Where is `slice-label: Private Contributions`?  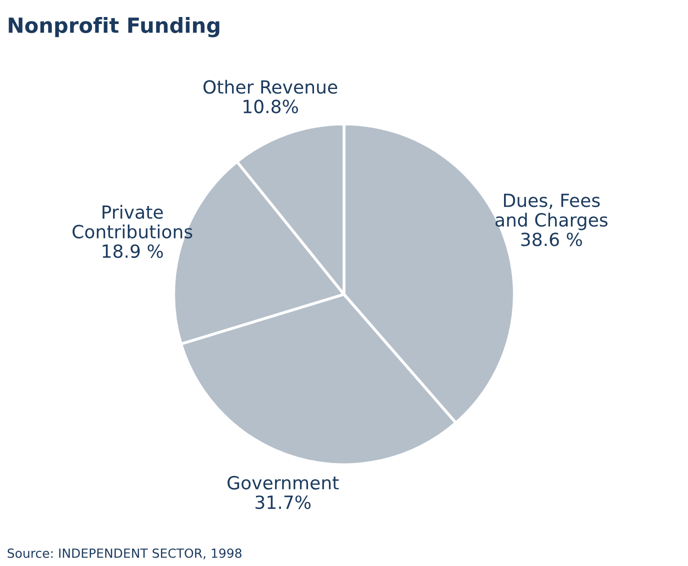
slice-label: Private Contributions is located at coordinates (132, 221).